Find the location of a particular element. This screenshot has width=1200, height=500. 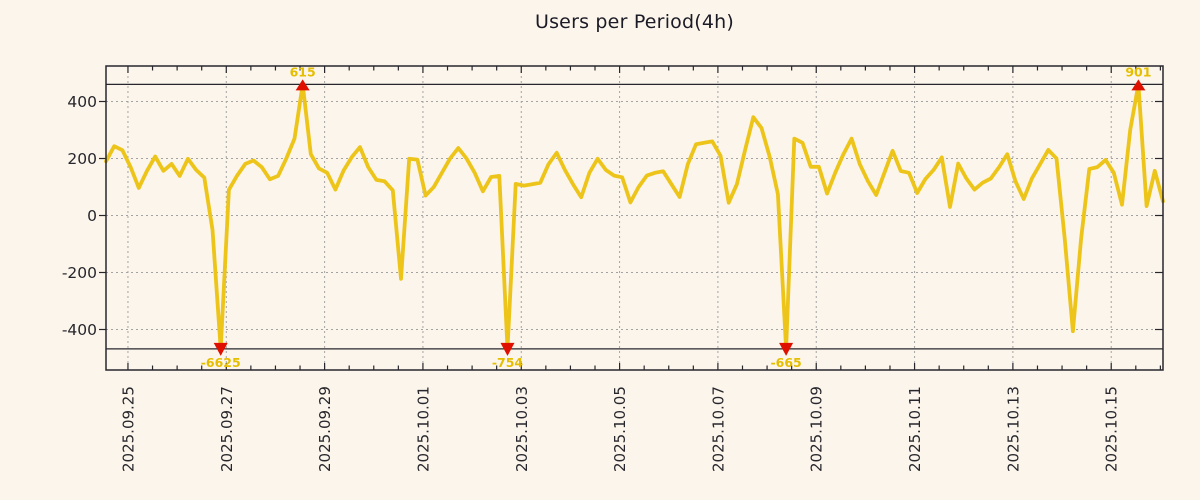

y-tick-label: 200 is located at coordinates (82, 159).